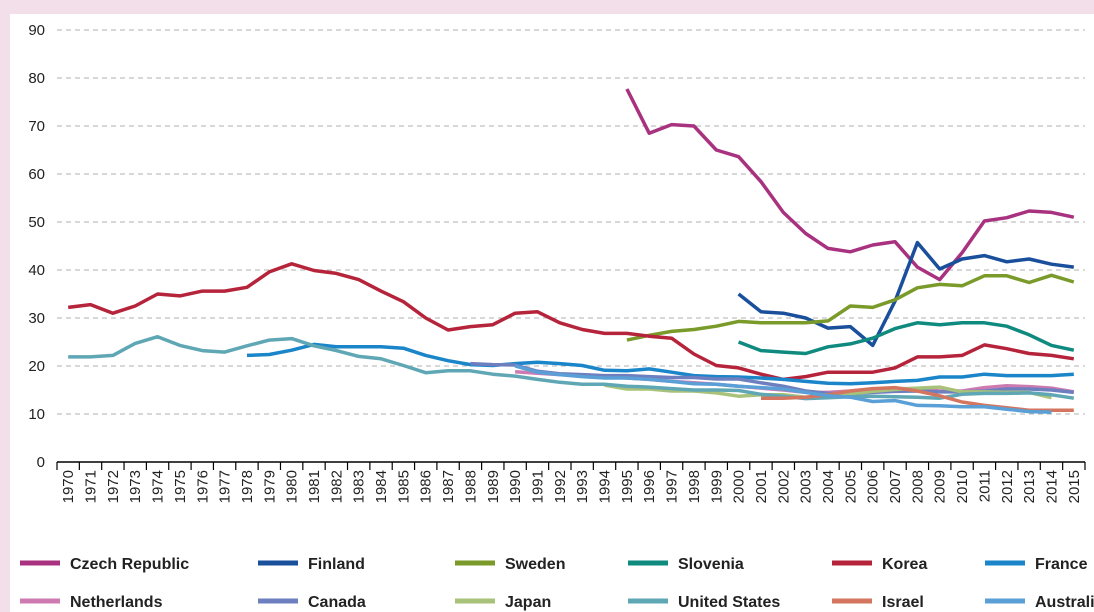  Describe the element at coordinates (116, 602) in the screenshot. I see `legend-label: Netherlands` at that location.